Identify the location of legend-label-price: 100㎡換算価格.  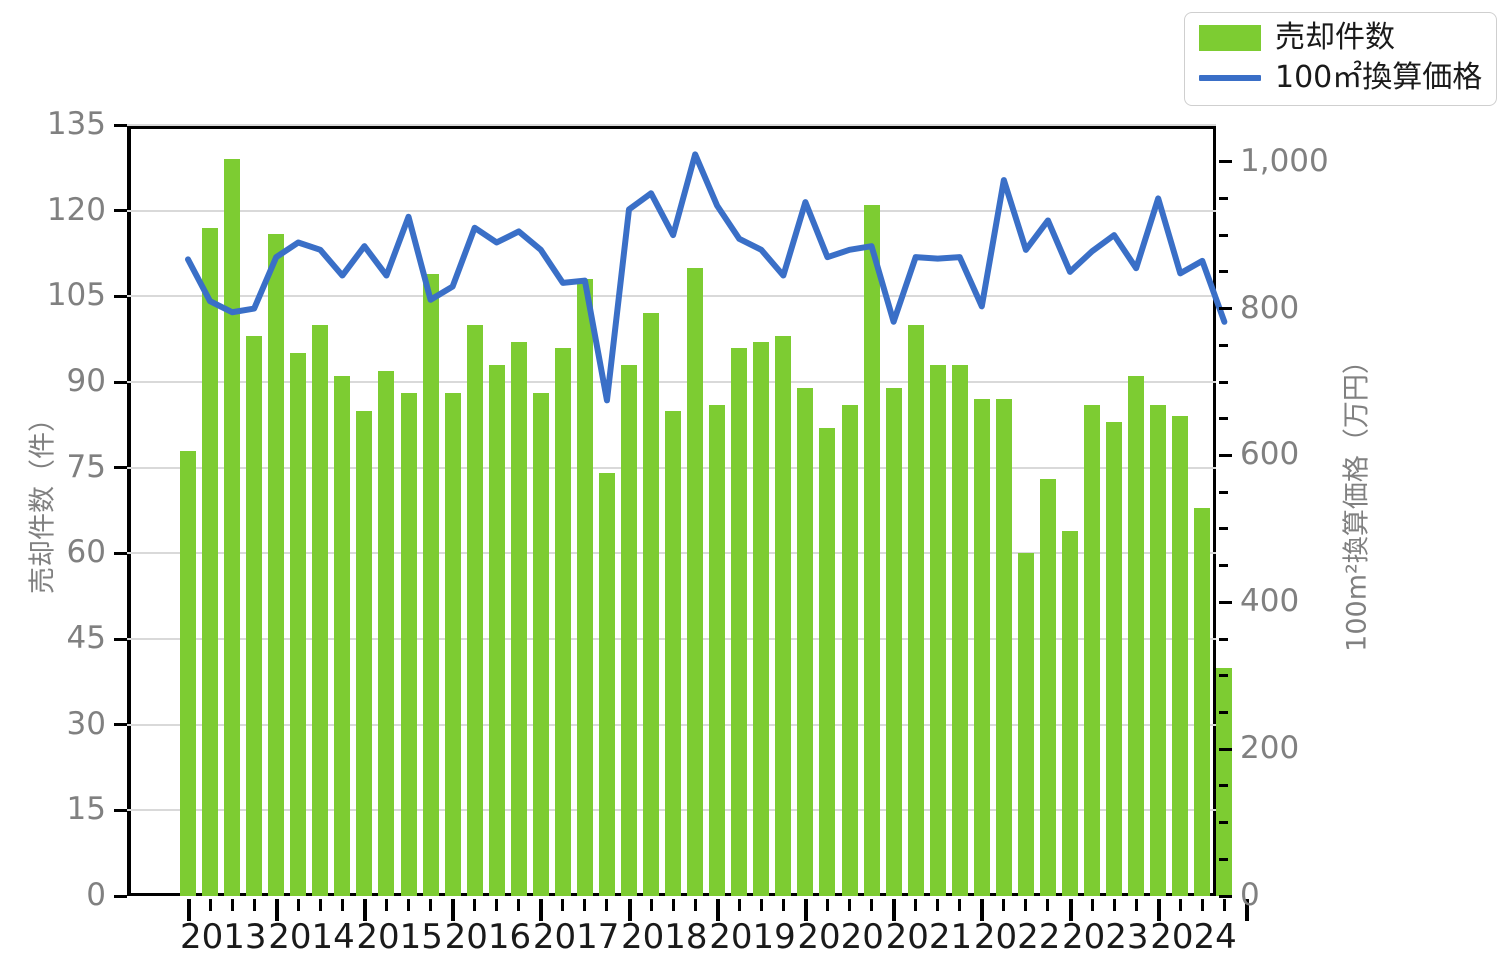
(1379, 77).